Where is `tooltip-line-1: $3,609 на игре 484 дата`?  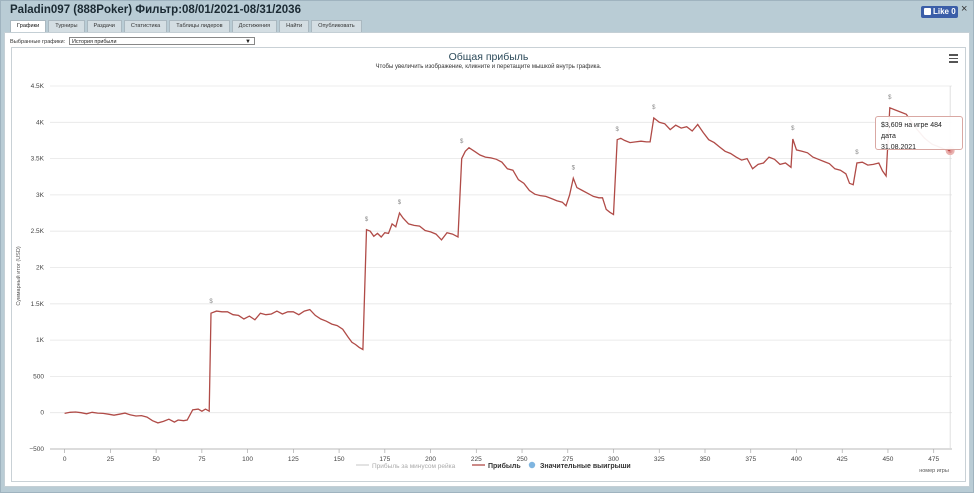 tooltip-line-1: $3,609 на игре 484 дата is located at coordinates (911, 131).